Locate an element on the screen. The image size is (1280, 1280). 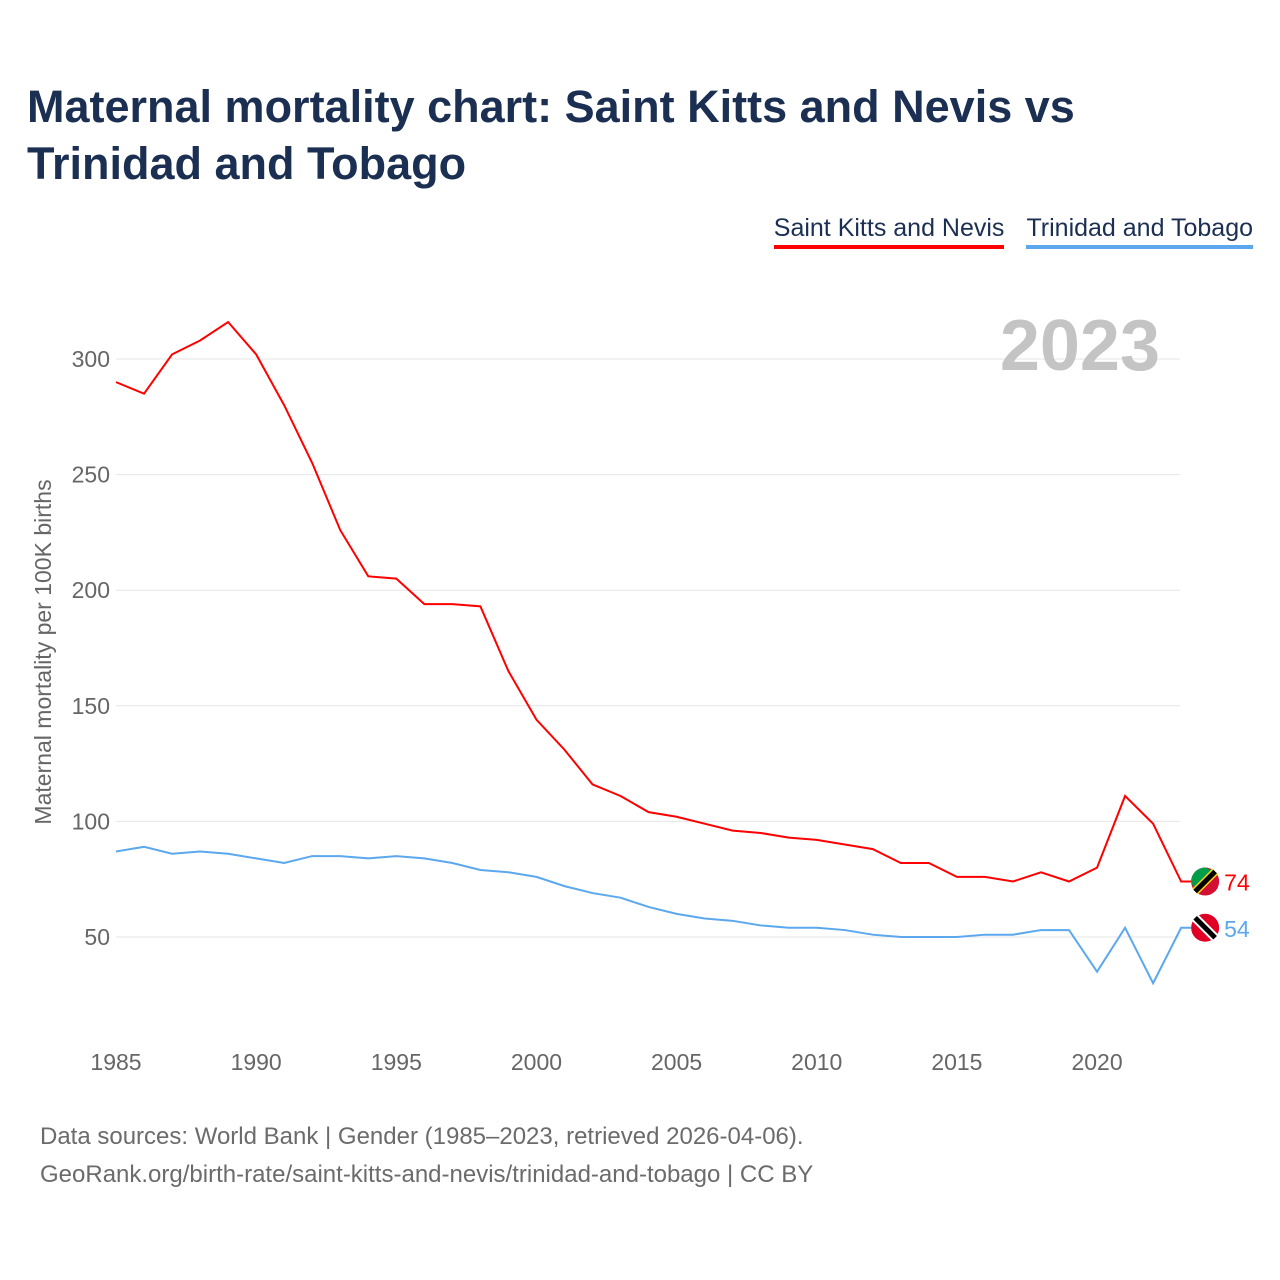
legend-item-saint-kitts-and-nevis: Saint Kitts and Nevis is located at coordinates (889, 231).